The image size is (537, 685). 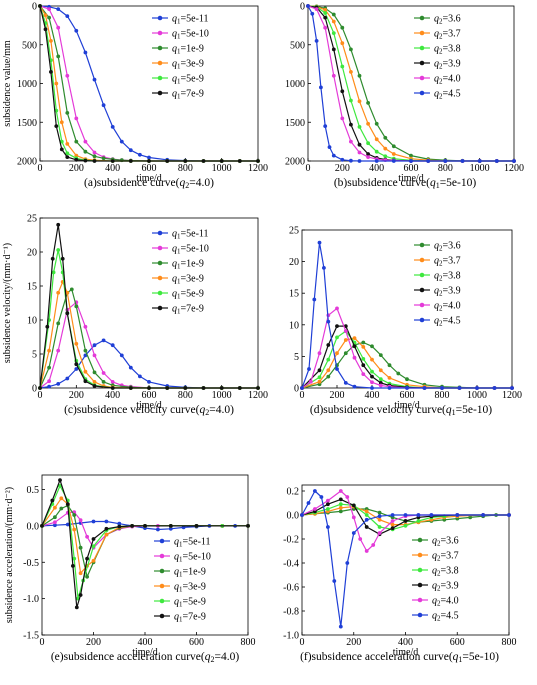 What do you see at coordinates (295, 84) in the screenshot?
I see `y-tick-label: 1000` at bounding box center [295, 84].